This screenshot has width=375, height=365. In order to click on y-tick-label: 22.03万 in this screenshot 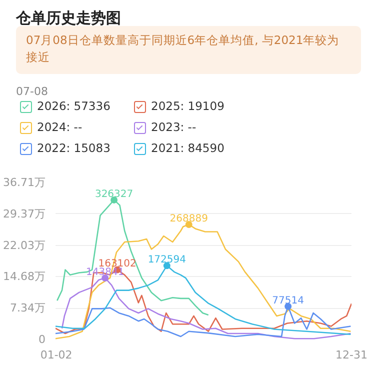, I will do `click(24, 245)`.